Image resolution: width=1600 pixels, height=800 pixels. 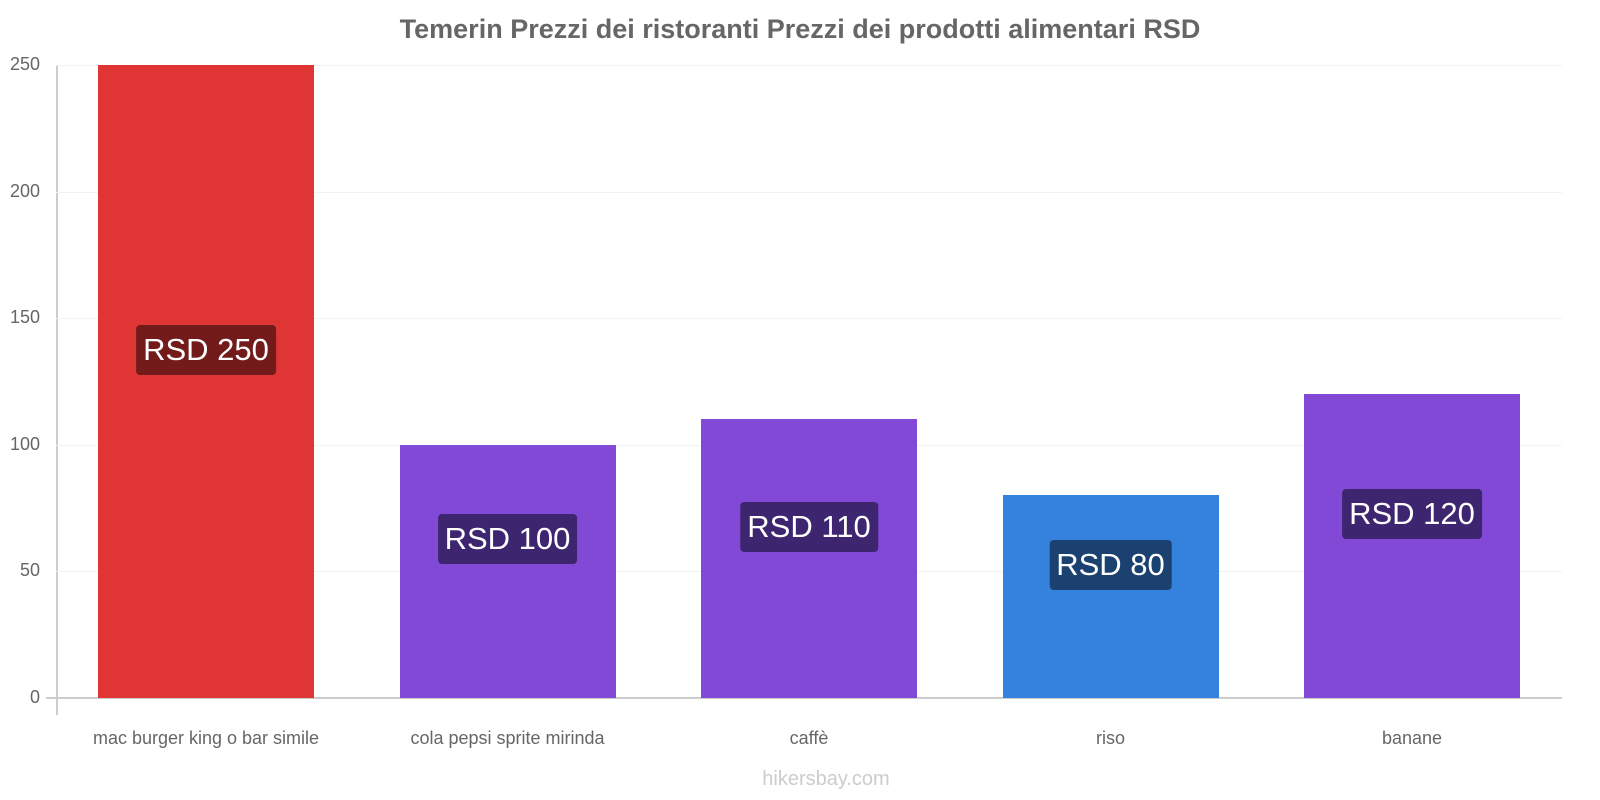 What do you see at coordinates (206, 349) in the screenshot?
I see `value-label: RSD 250` at bounding box center [206, 349].